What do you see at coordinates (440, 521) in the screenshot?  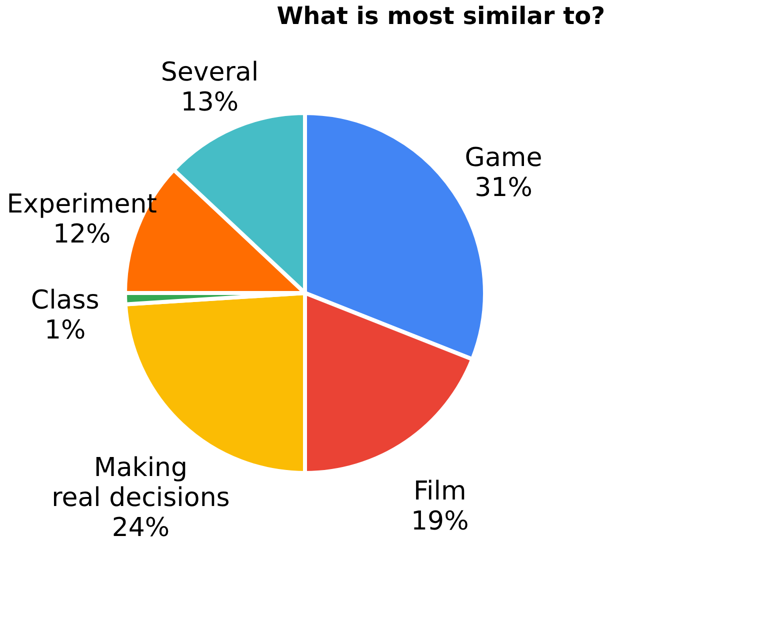 I see `data-label: 19%` at bounding box center [440, 521].